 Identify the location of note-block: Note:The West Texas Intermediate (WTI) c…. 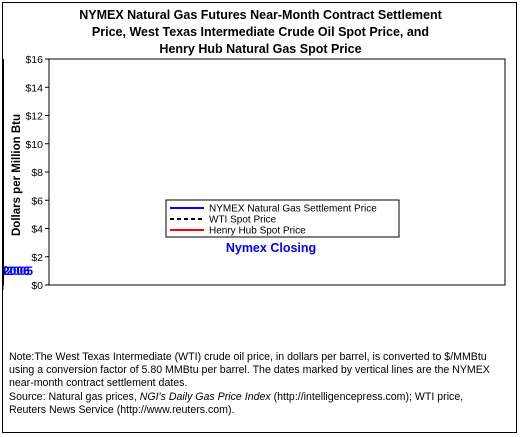
(262, 384).